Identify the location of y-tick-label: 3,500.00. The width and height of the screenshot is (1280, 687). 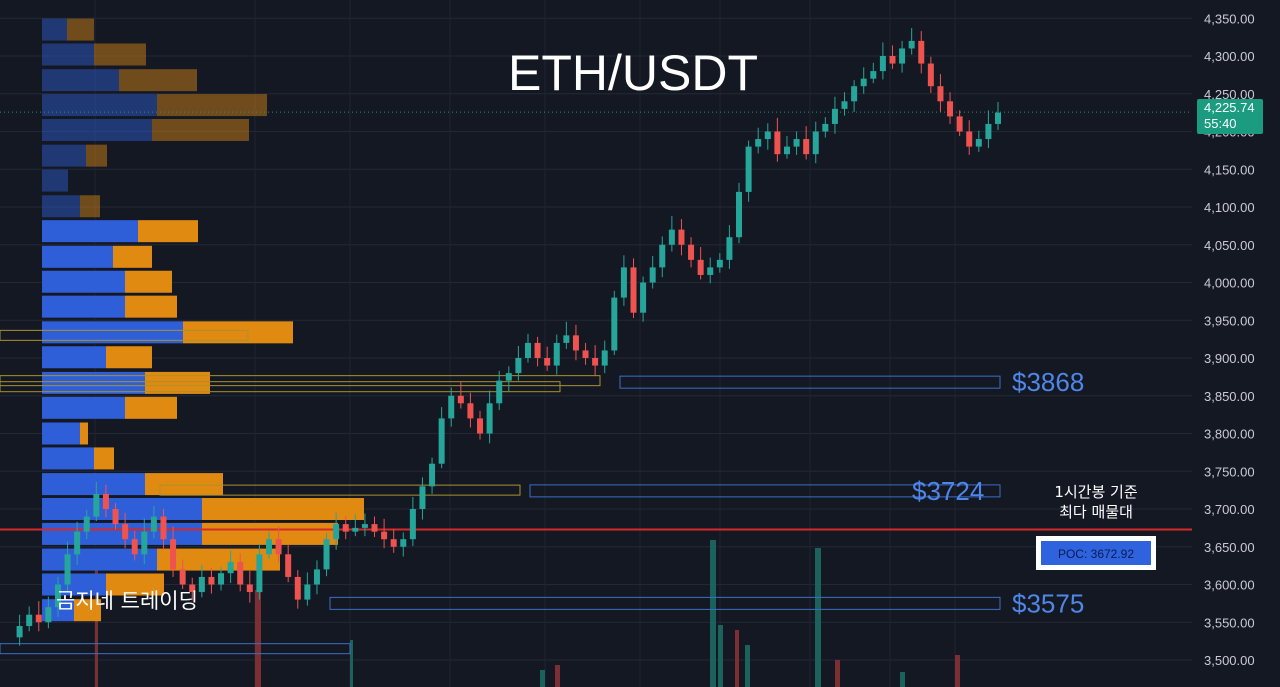
(1229, 660).